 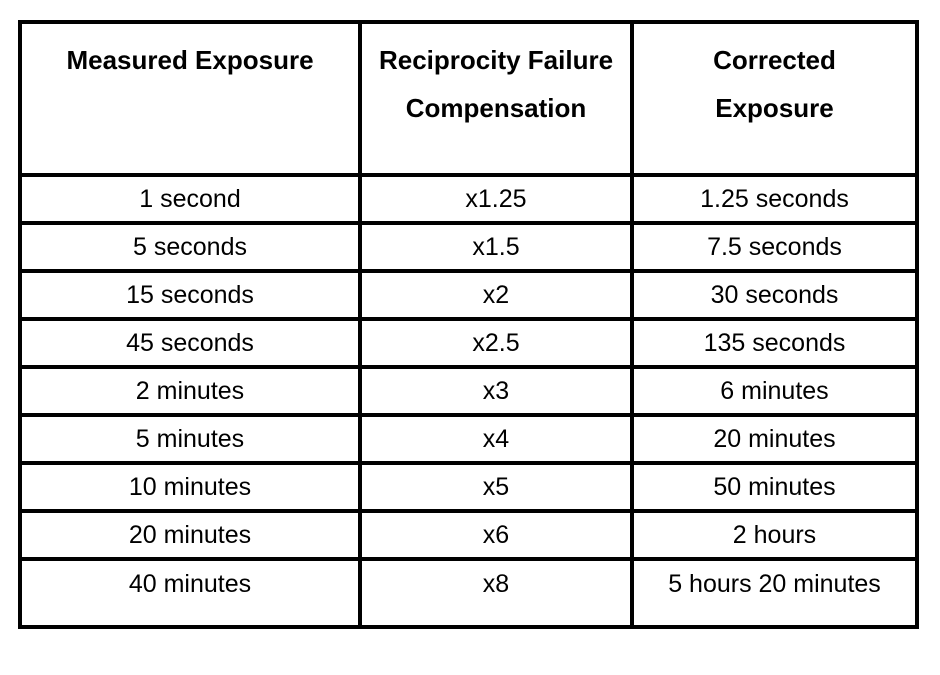 I want to click on cell-corrected-exposure: 30 seconds, so click(x=774, y=295).